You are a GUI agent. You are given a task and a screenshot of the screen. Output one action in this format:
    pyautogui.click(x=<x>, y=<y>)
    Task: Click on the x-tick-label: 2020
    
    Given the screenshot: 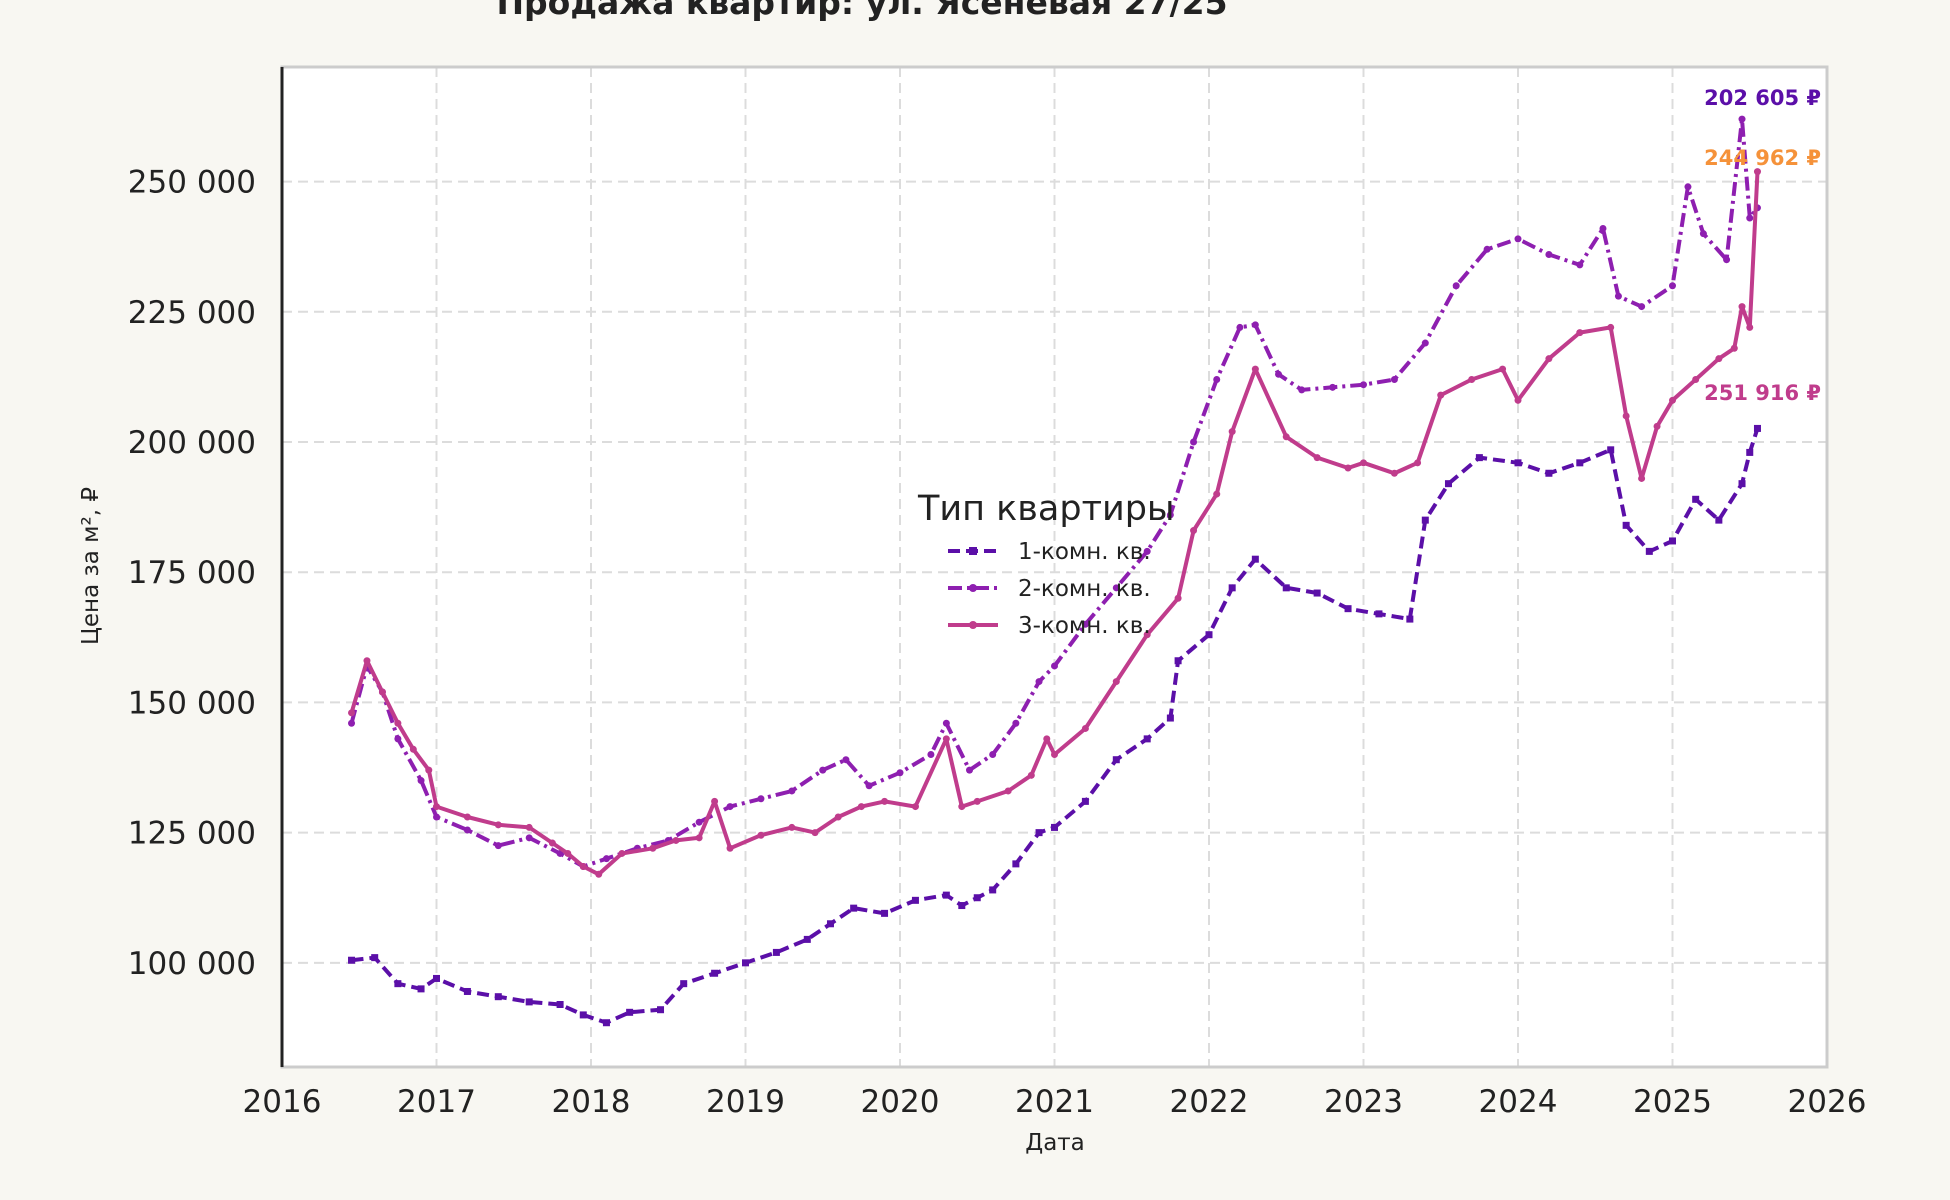 What is the action you would take?
    pyautogui.click(x=900, y=1102)
    